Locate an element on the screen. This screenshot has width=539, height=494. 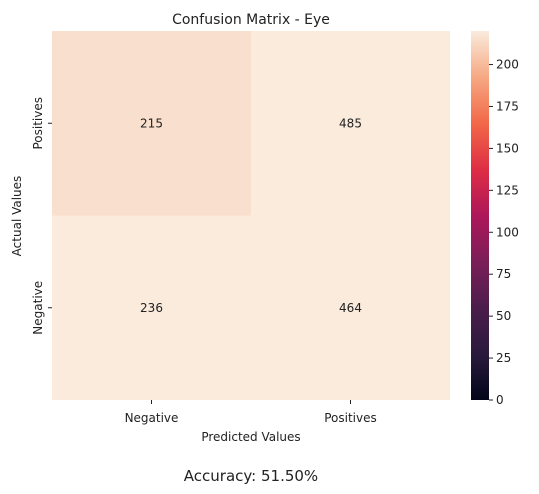
colorbar-tick-label: 100 is located at coordinates (507, 232).